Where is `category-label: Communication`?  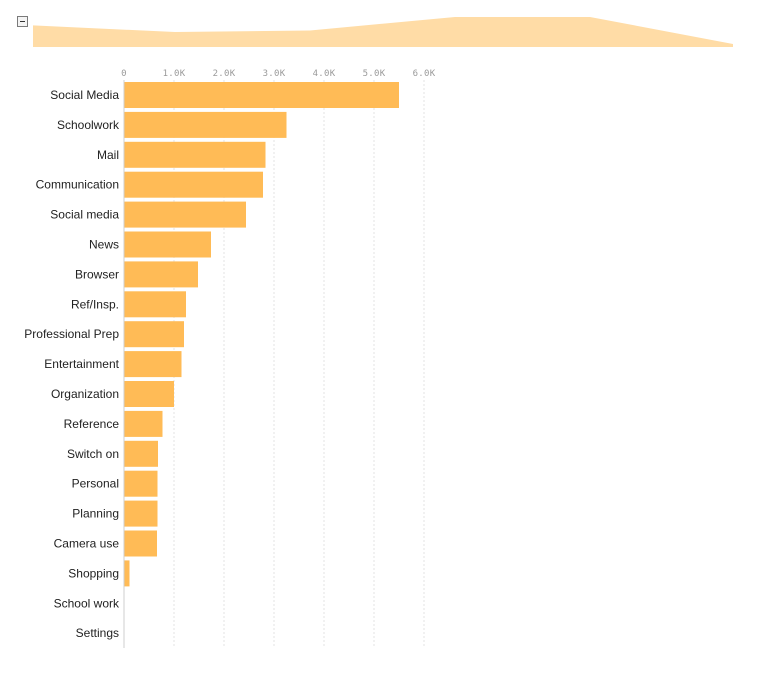 category-label: Communication is located at coordinates (77, 185).